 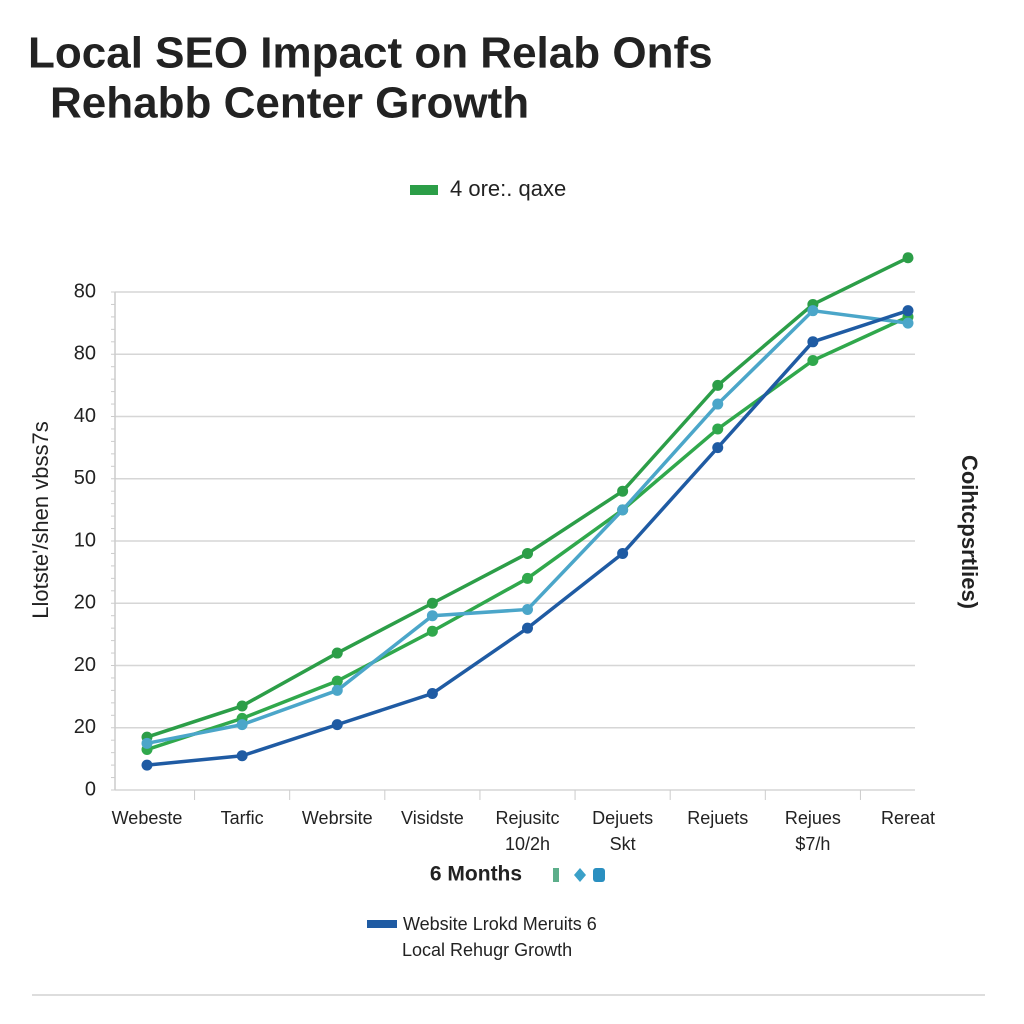 What do you see at coordinates (289, 103) in the screenshot?
I see `chart-subtitle: Rehabb Center Growth` at bounding box center [289, 103].